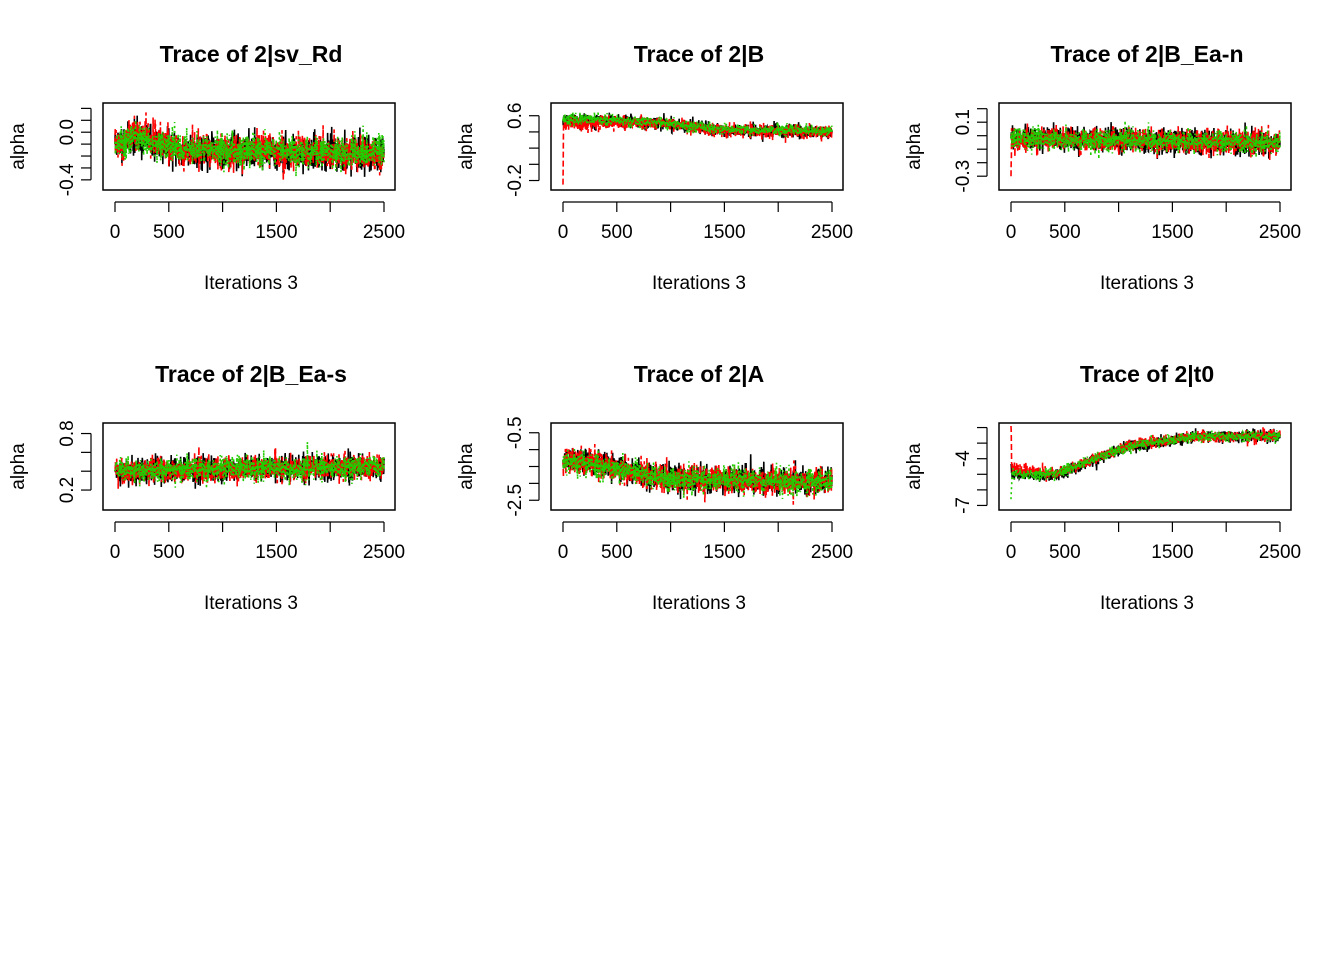 The image size is (1344, 960). I want to click on y-tick-label: 0.0, so click(67, 132).